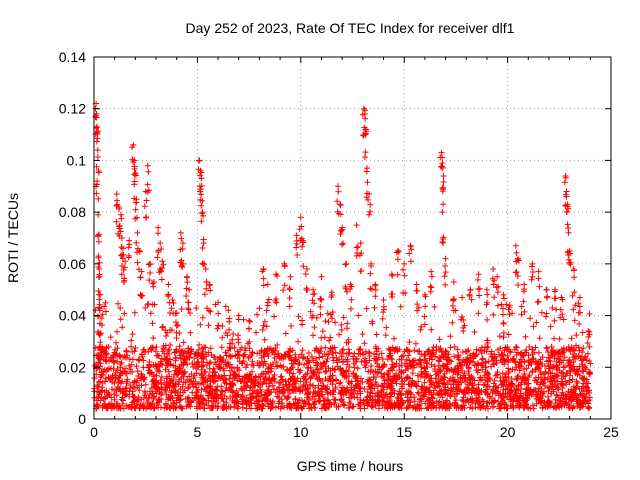  Describe the element at coordinates (72, 264) in the screenshot. I see `y-tick-label: 0.06` at that location.